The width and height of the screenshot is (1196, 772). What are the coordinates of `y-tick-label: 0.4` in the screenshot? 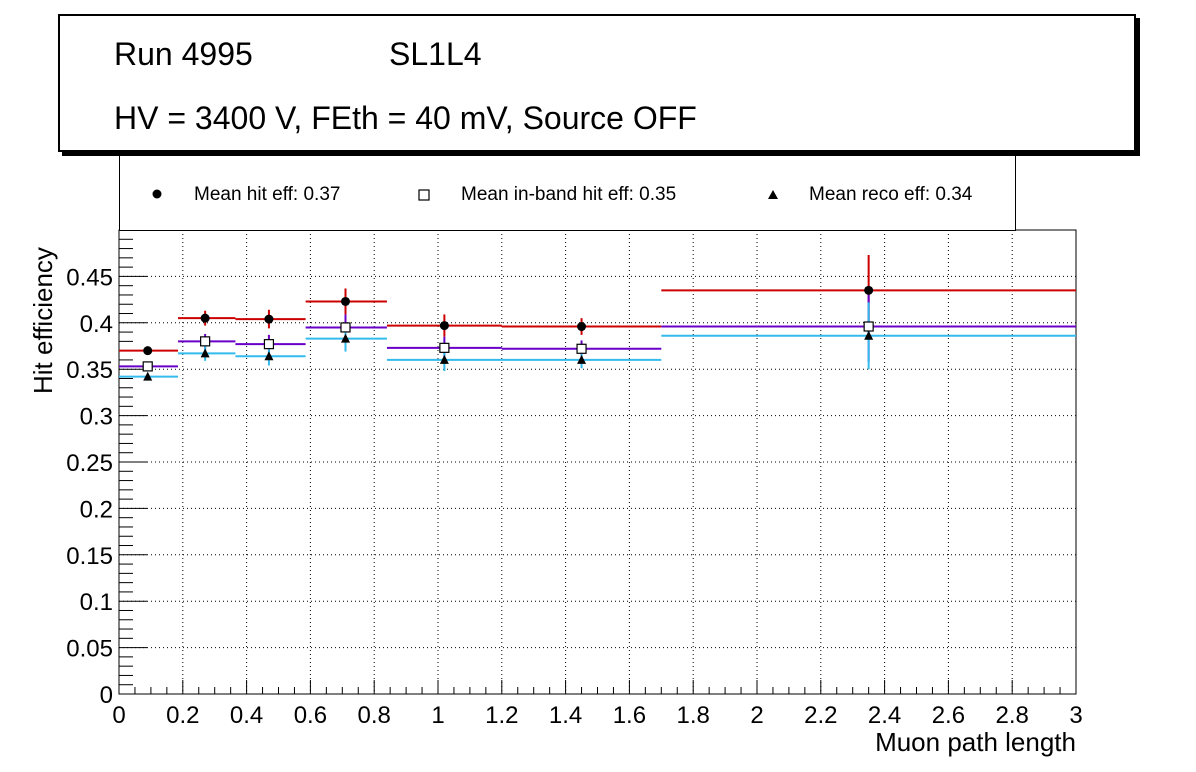 It's located at (96, 324).